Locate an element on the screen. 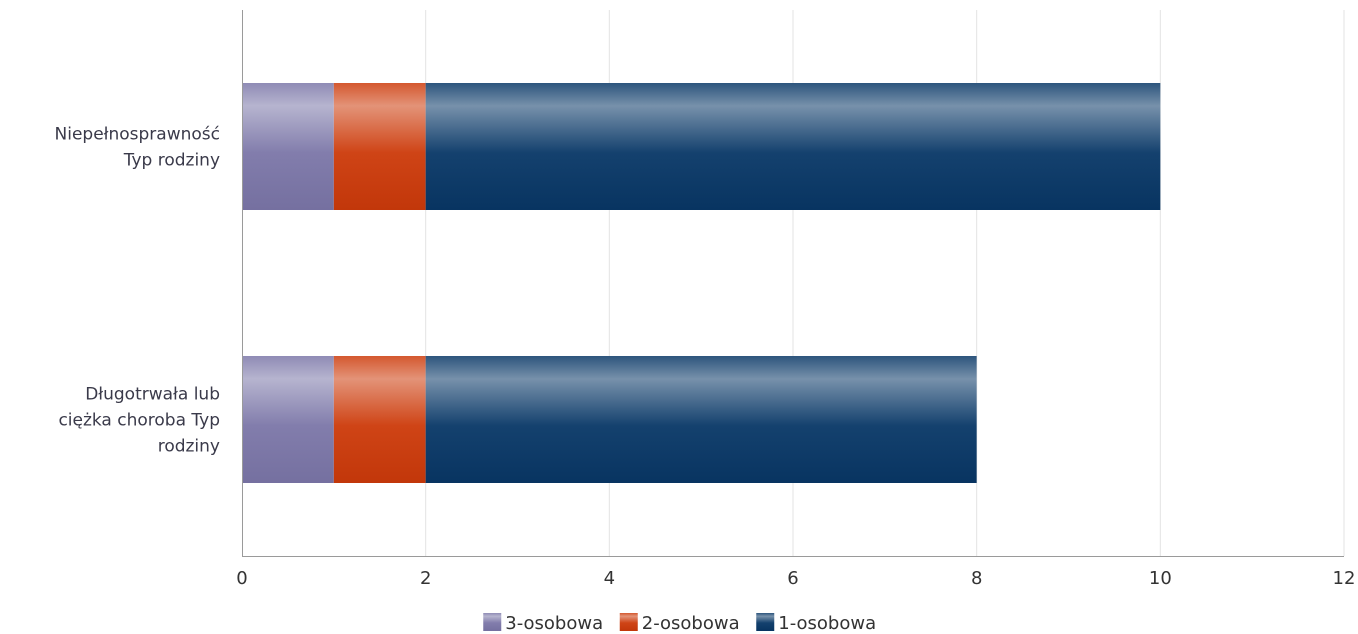 The width and height of the screenshot is (1358, 634). legend-label: 1-osobowa is located at coordinates (827, 623).